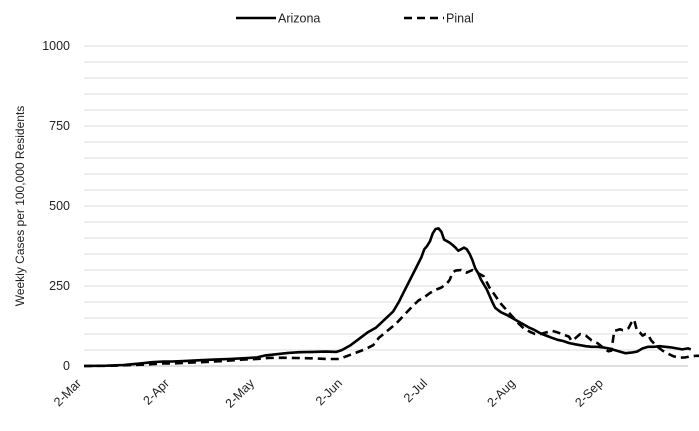  I want to click on legend: Arizona Pinal, so click(355, 19).